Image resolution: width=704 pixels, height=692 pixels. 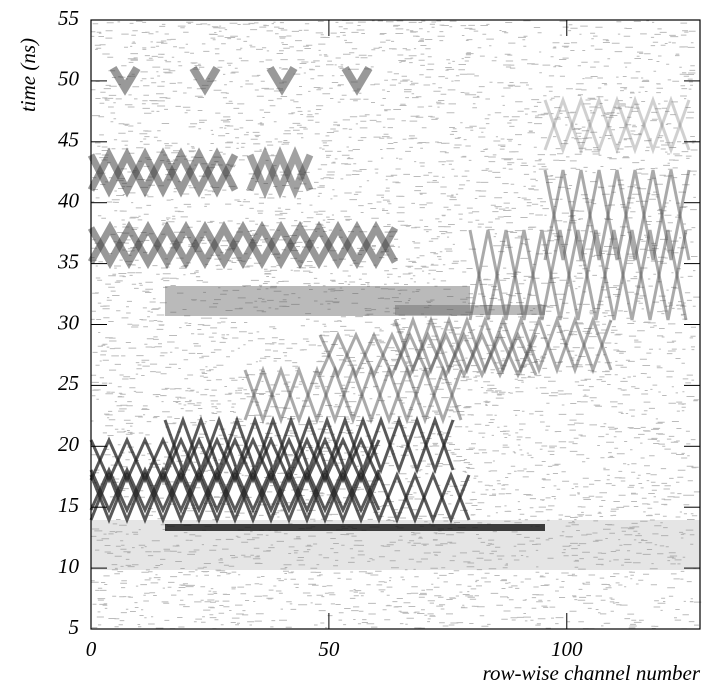 I want to click on x-tick-label: 0, so click(x=91, y=649).